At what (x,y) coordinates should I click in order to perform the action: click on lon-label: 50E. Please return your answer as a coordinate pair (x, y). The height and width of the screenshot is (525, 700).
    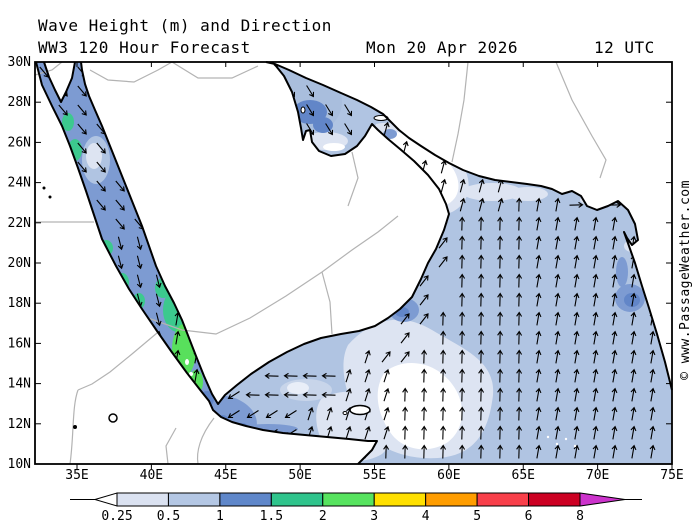
    Looking at the image, I should click on (299, 475).